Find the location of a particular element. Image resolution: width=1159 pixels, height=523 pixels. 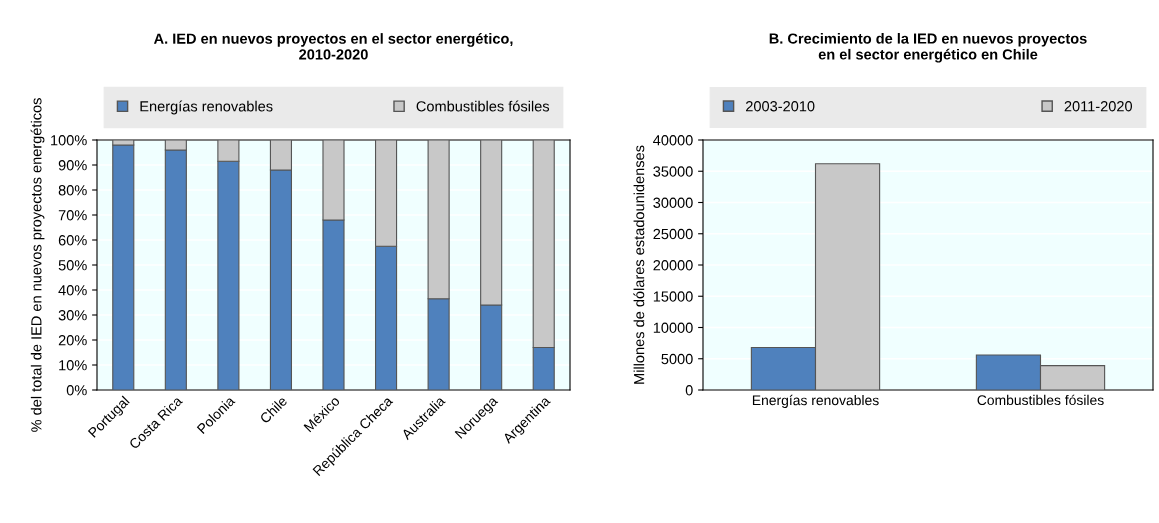

y-axis-title: % del total de IED en nuevos proyectos energéticos is located at coordinates (37, 265).